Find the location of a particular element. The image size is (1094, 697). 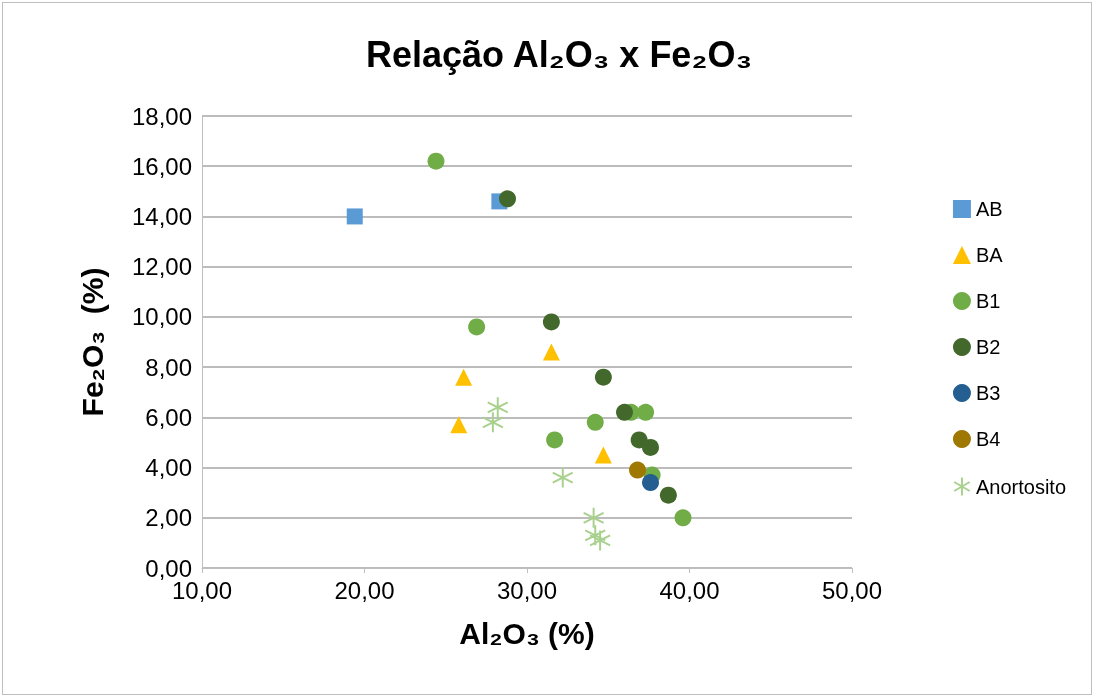

legend-label: B3 is located at coordinates (988, 393).